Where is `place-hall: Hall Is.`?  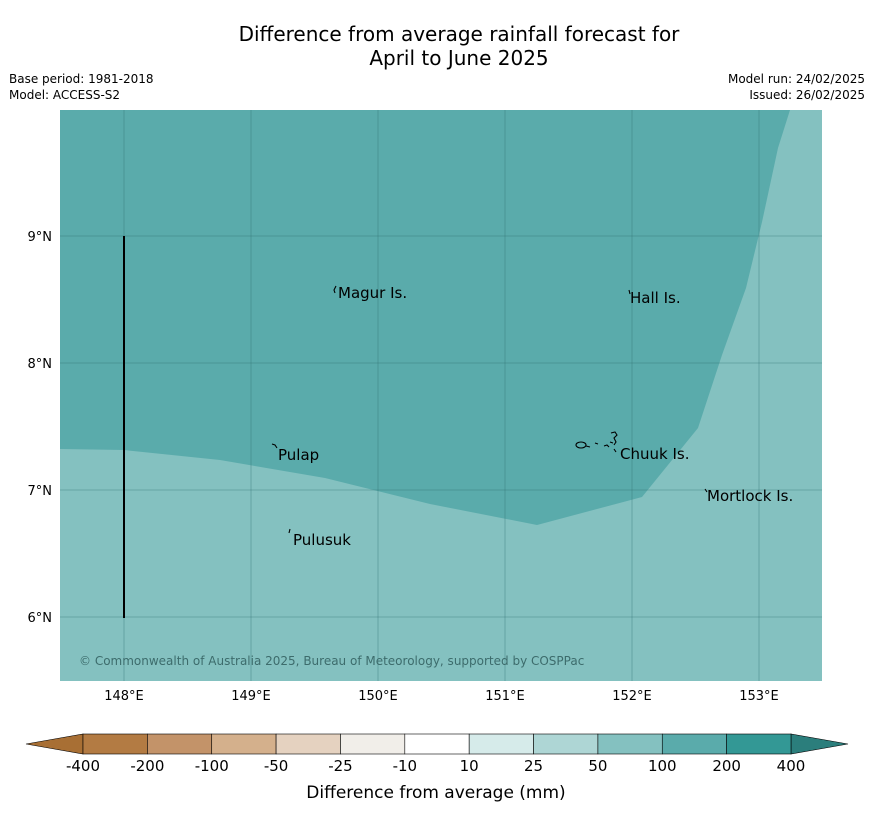 place-hall: Hall Is. is located at coordinates (655, 298).